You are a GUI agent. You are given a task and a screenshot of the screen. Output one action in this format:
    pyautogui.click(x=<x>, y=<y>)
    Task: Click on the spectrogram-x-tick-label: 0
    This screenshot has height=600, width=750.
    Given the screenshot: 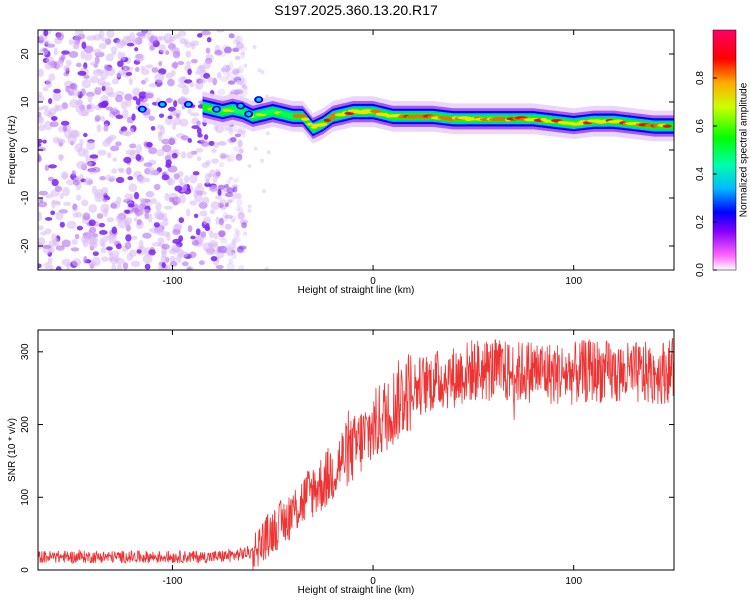 What is the action you would take?
    pyautogui.click(x=373, y=281)
    